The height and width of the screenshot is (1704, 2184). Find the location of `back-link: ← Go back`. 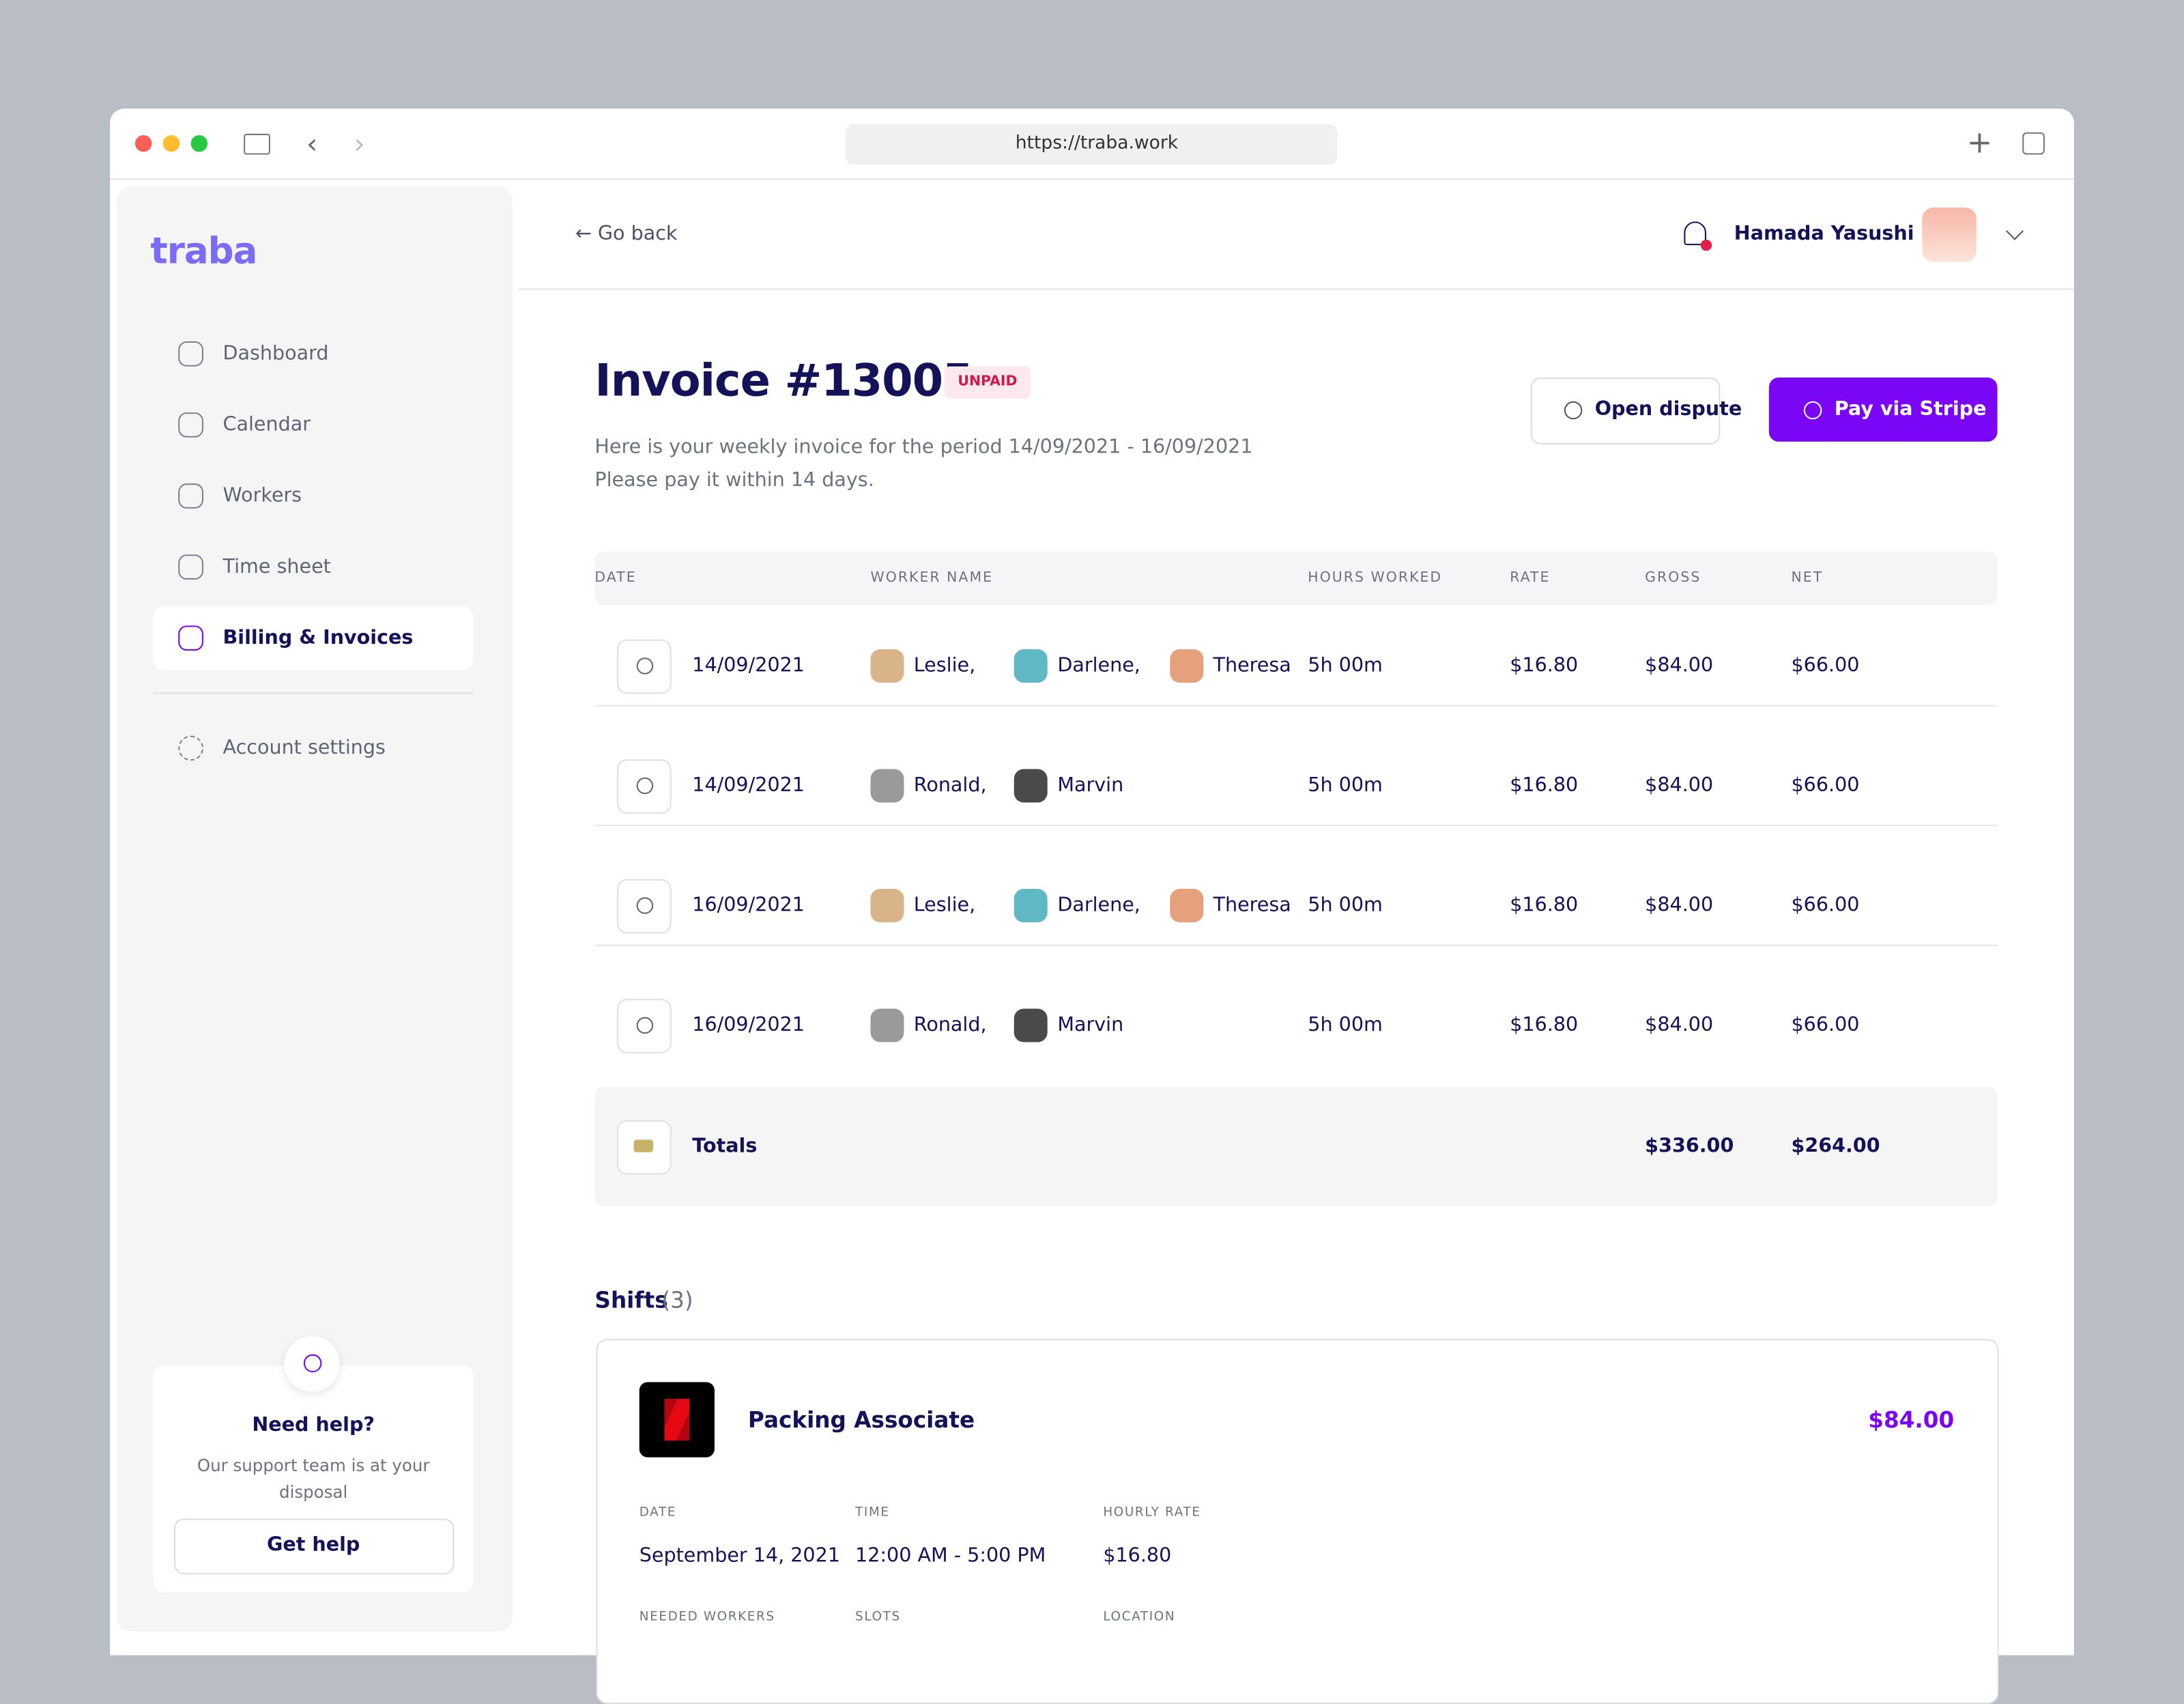

back-link: ← Go back is located at coordinates (626, 235).